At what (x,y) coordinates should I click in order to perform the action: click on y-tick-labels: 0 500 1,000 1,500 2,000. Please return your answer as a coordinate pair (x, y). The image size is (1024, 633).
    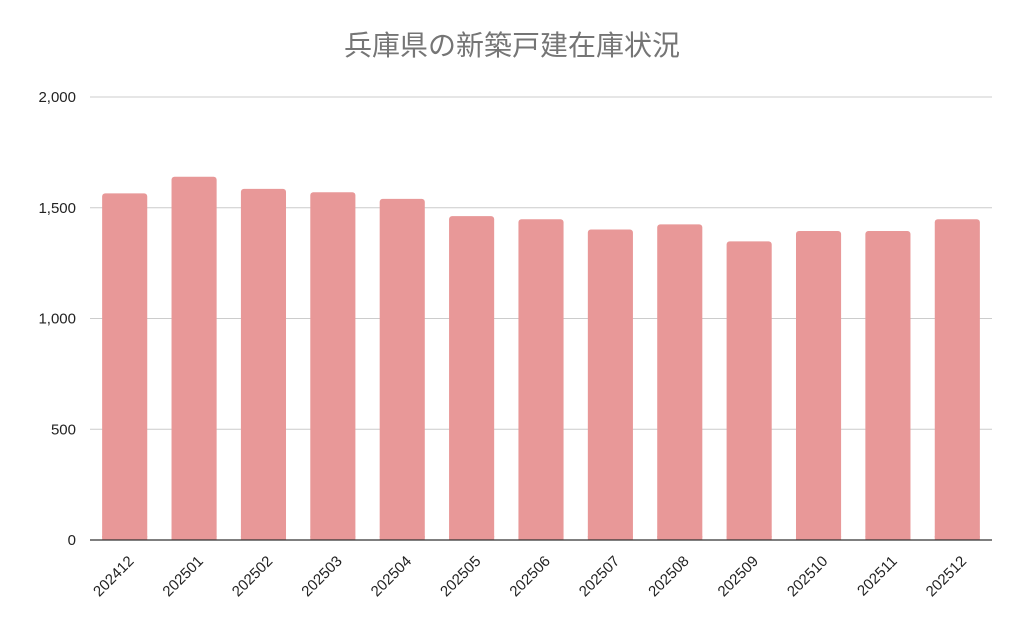
    Looking at the image, I should click on (57, 319).